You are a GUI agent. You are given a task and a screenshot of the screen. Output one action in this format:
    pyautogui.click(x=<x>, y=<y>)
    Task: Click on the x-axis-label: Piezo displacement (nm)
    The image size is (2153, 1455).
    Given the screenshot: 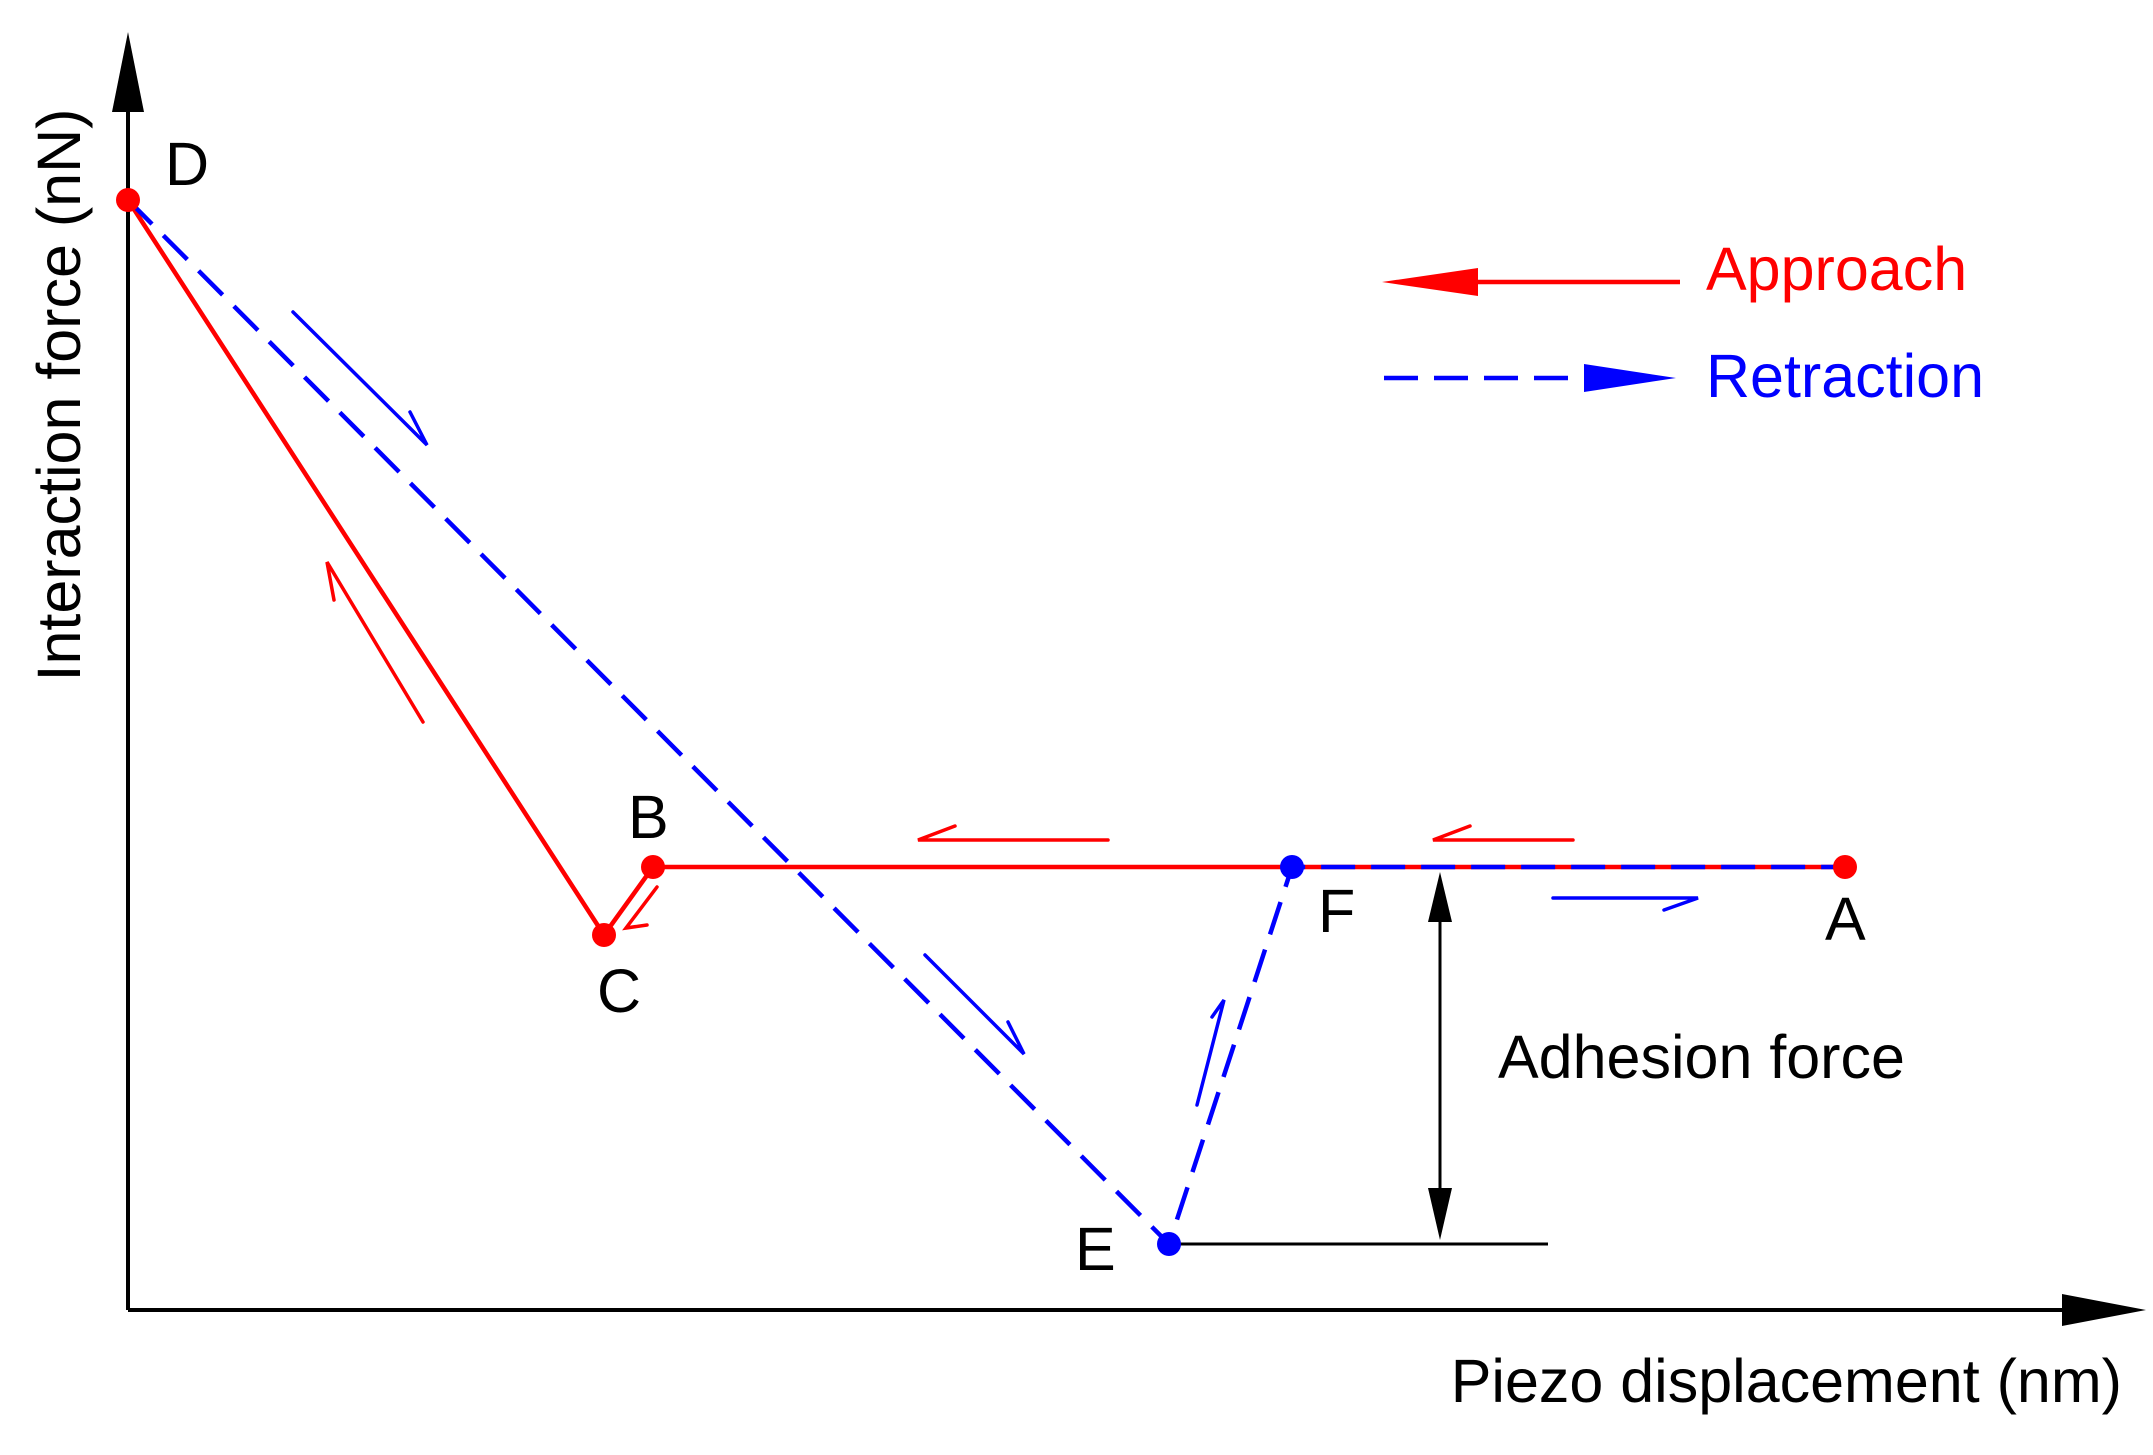 What is the action you would take?
    pyautogui.click(x=1786, y=1381)
    